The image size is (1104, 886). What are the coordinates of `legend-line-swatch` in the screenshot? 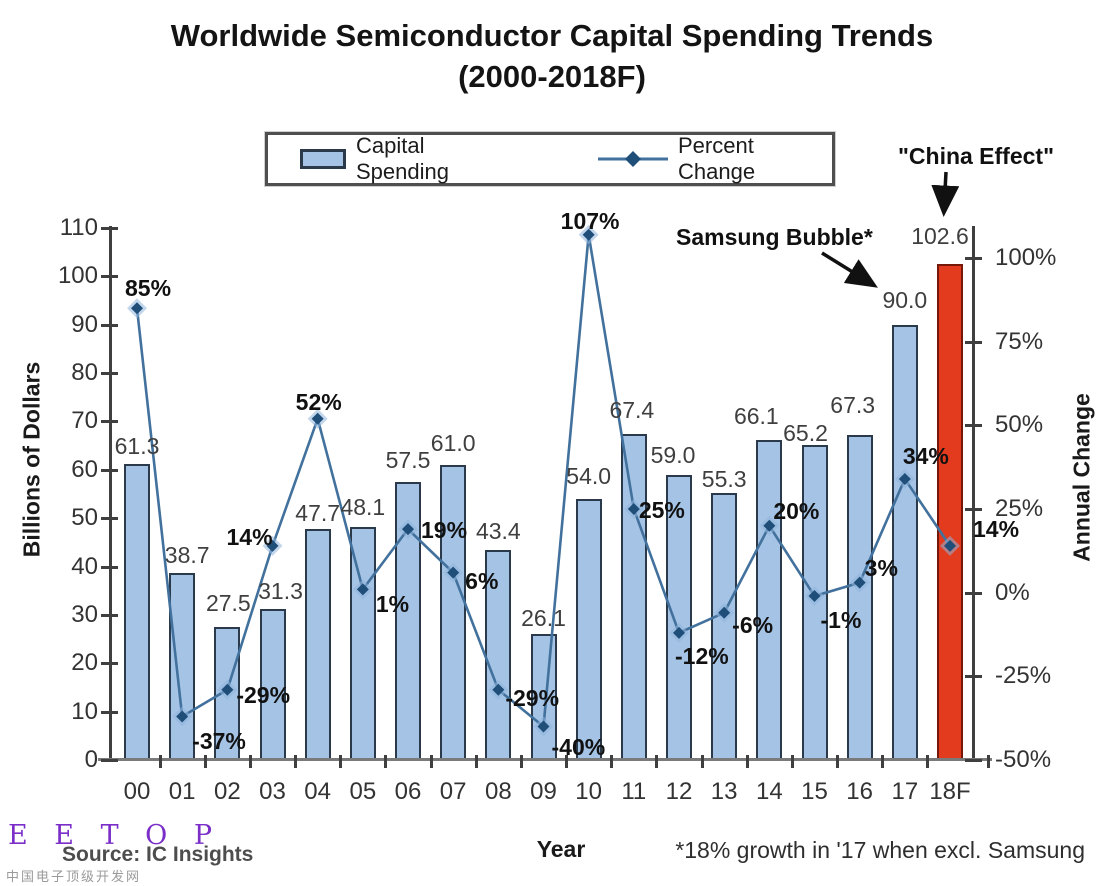 It's located at (633, 159).